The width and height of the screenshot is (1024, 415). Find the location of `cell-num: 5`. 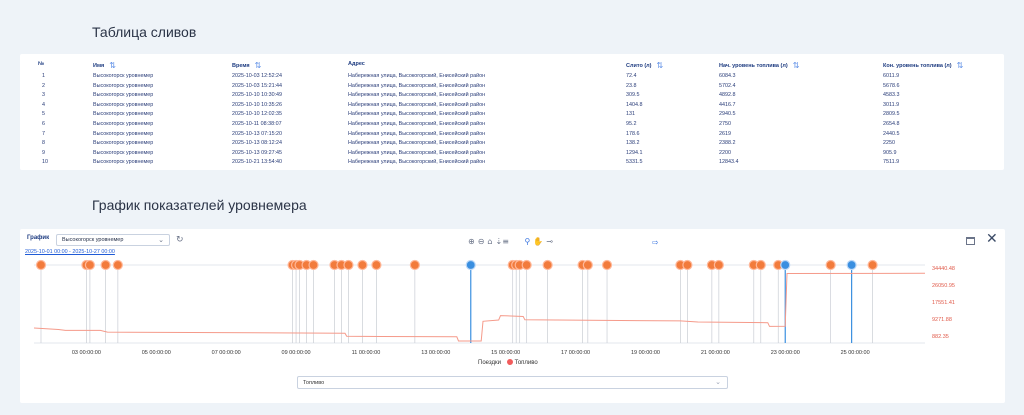

cell-num: 5 is located at coordinates (43, 114).